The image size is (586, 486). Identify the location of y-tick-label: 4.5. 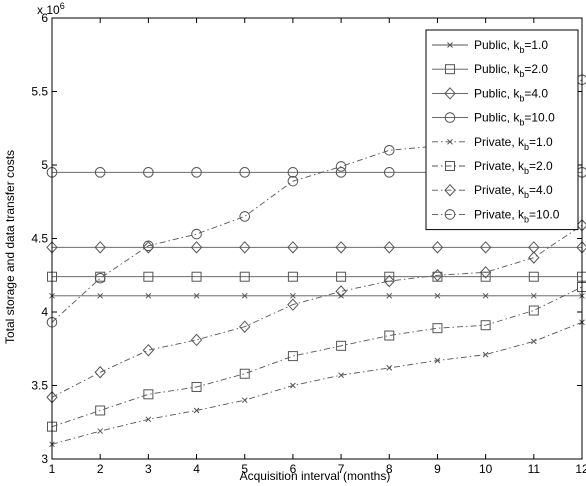
(39, 239).